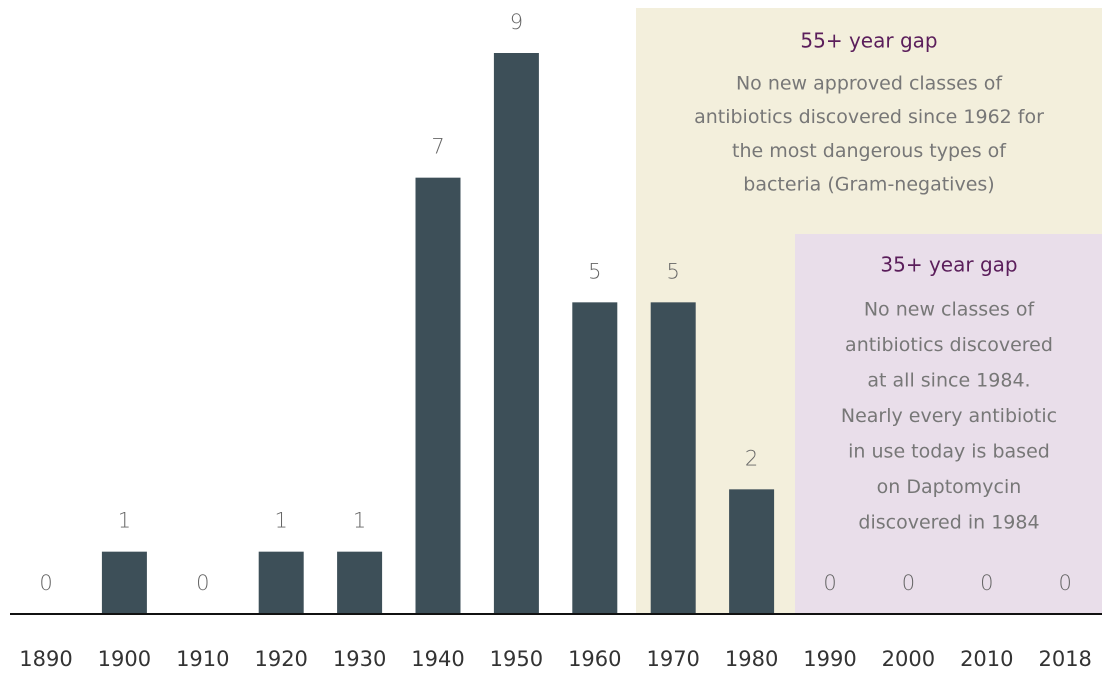 The height and width of the screenshot is (673, 1102). Describe the element at coordinates (124, 659) in the screenshot. I see `x-tick-label: 1900` at that location.